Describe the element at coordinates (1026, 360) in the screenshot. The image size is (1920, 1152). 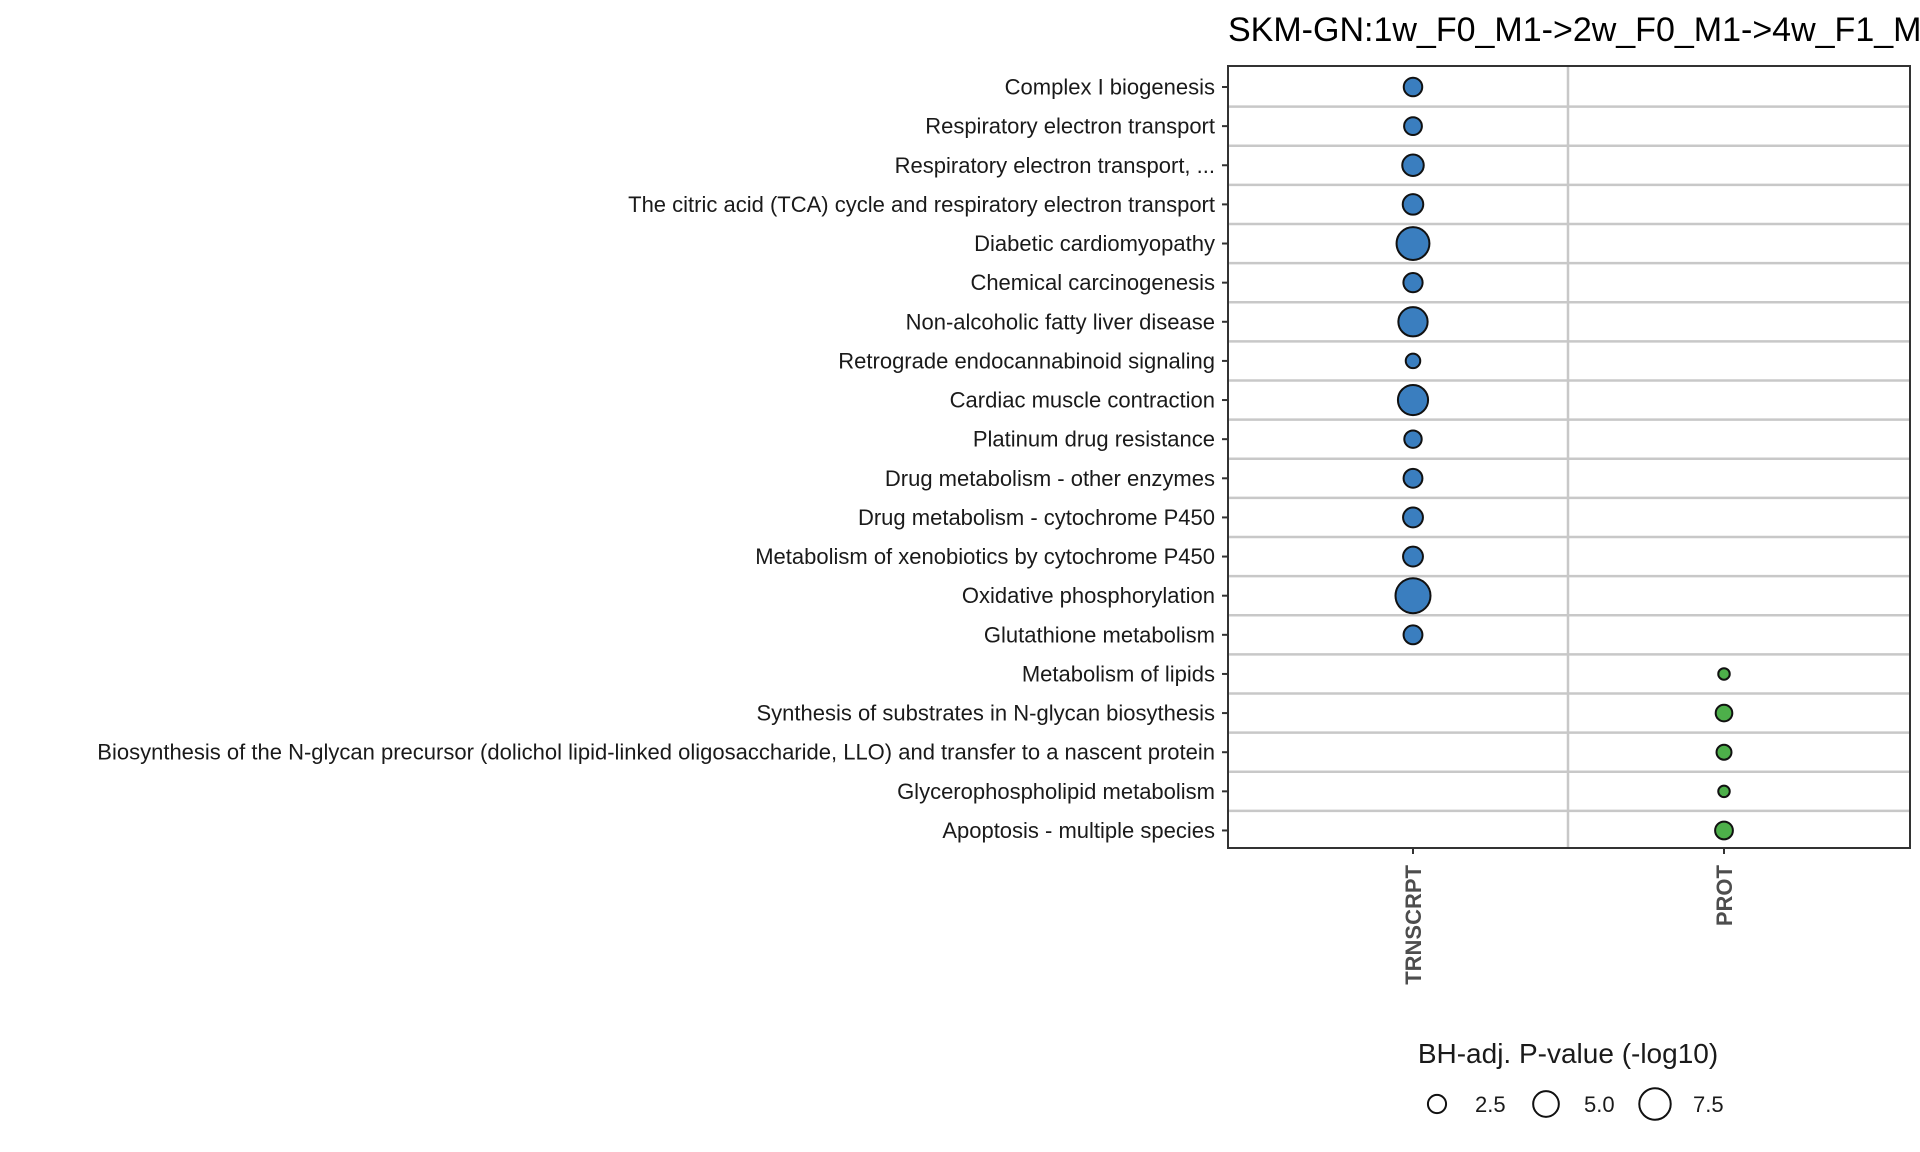
I see `row-label: Retrograde endocannabinoid signaling` at that location.